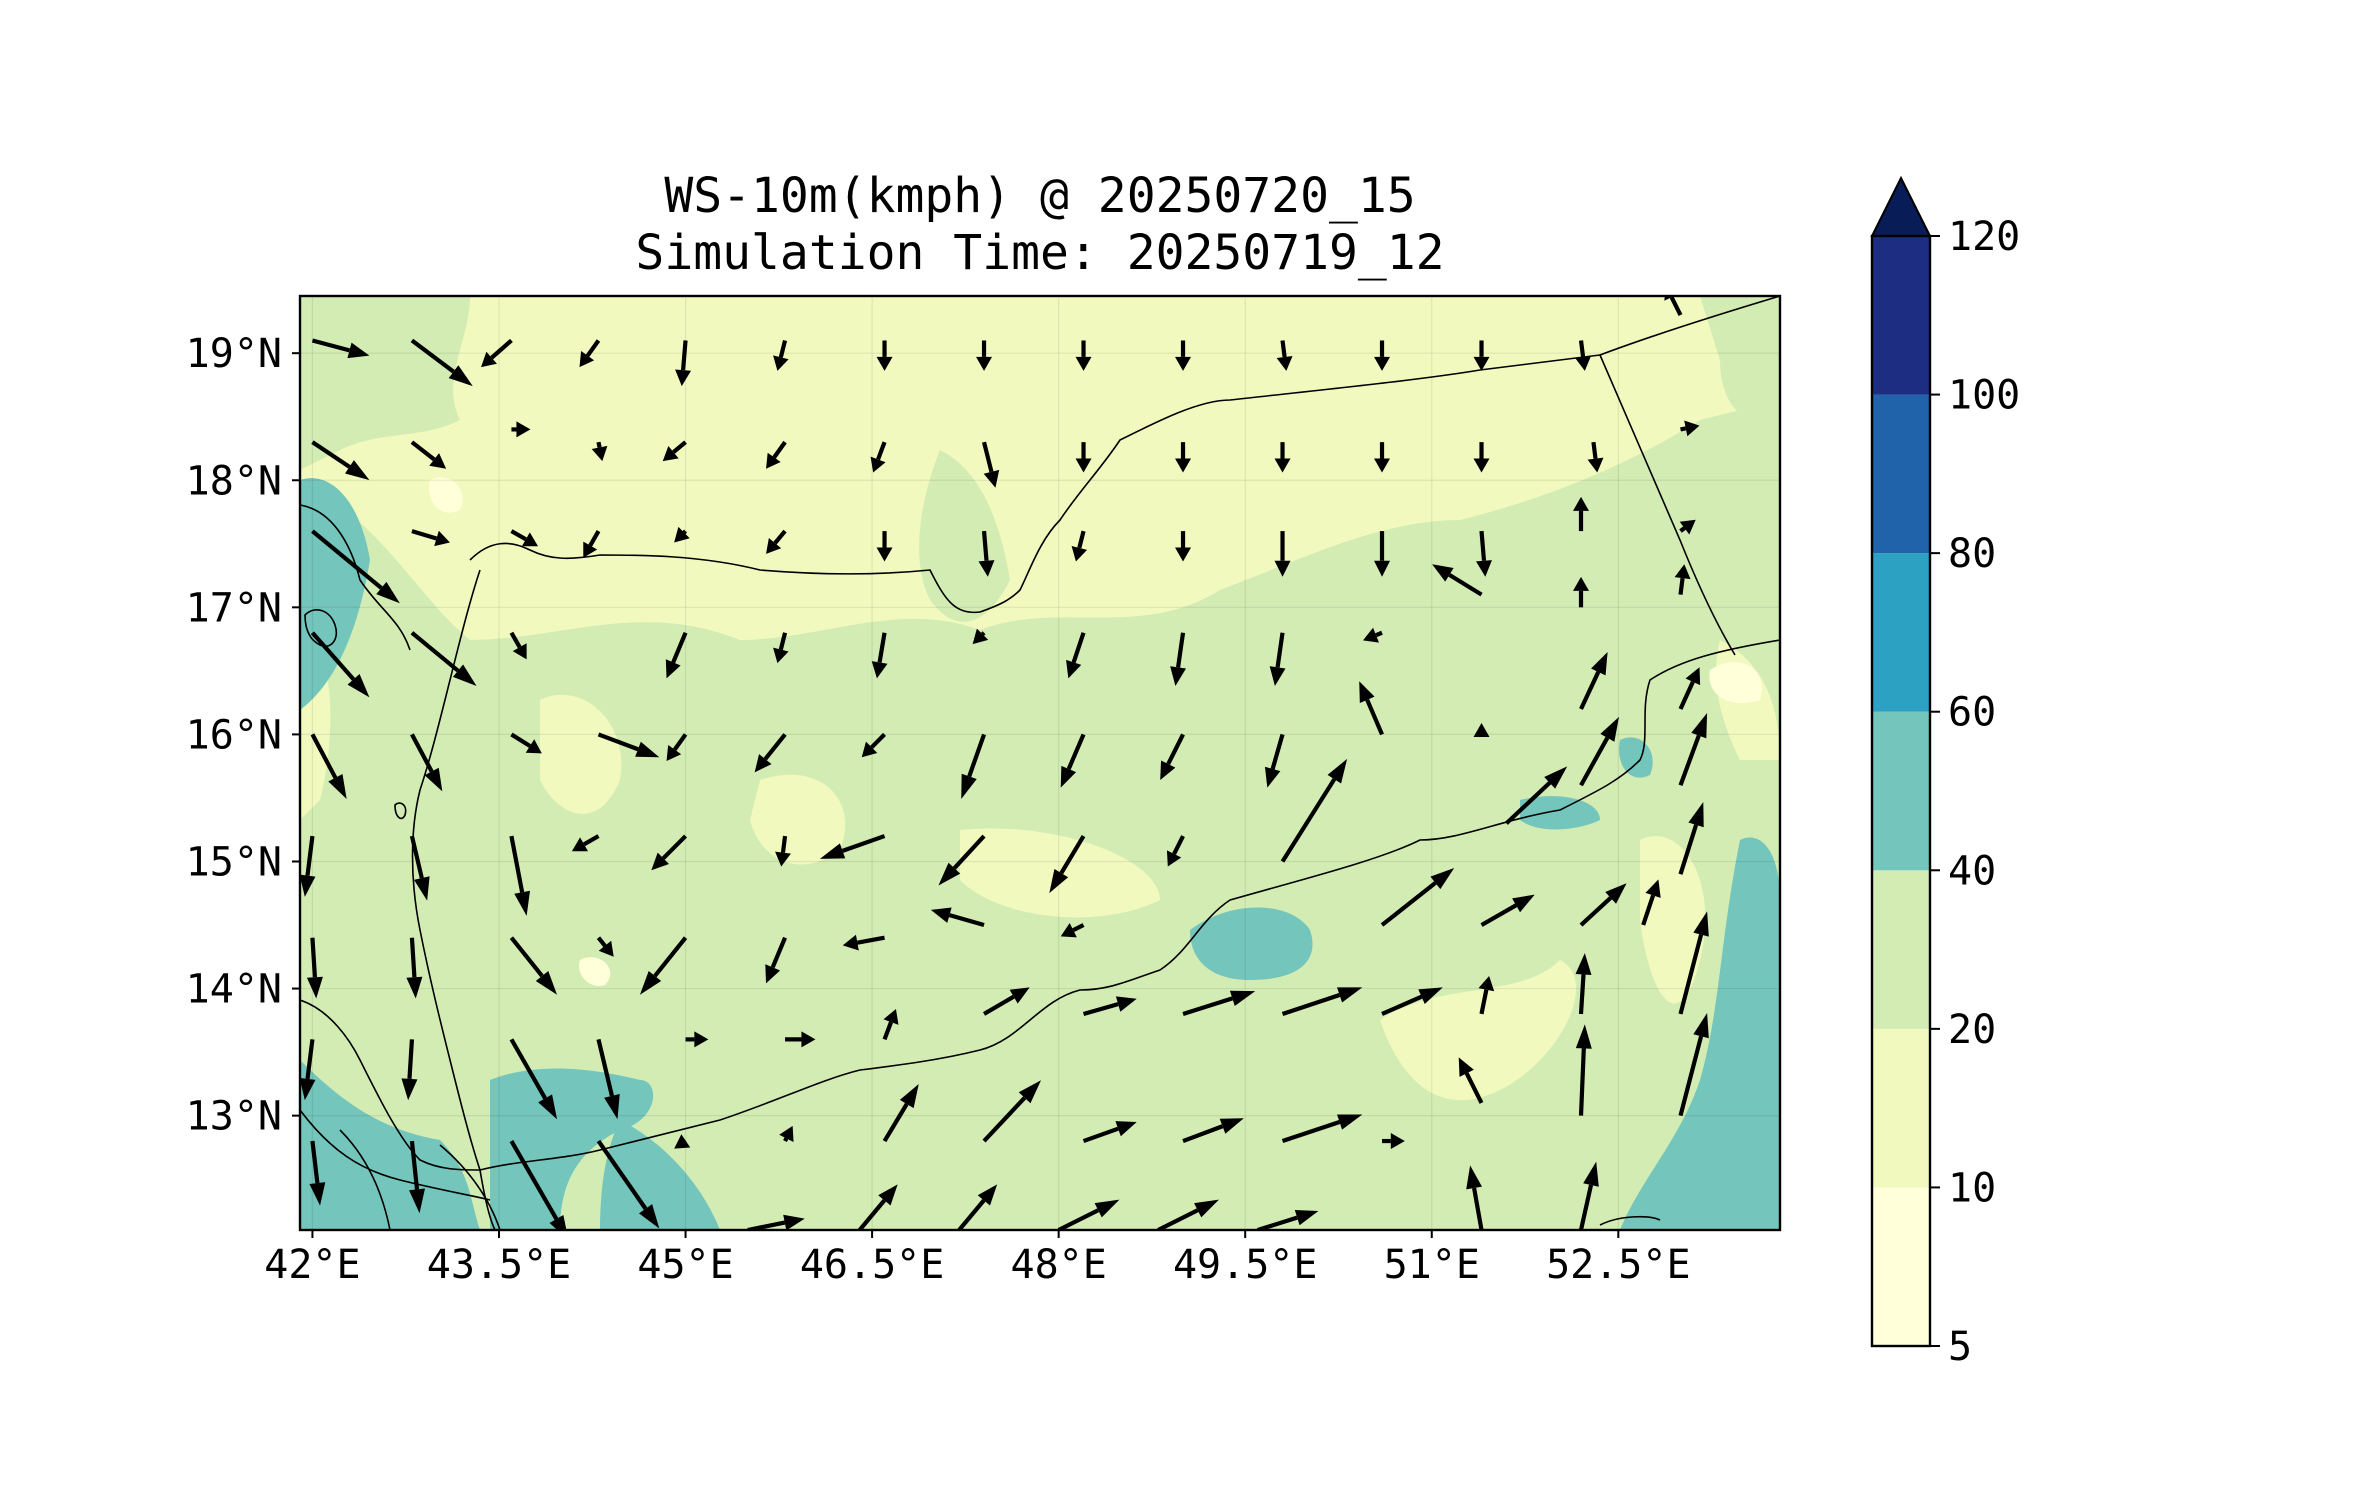 Image resolution: width=2371 pixels, height=1500 pixels. What do you see at coordinates (1560, 813) in the screenshot?
I see `field-band-40-60-east-coast` at bounding box center [1560, 813].